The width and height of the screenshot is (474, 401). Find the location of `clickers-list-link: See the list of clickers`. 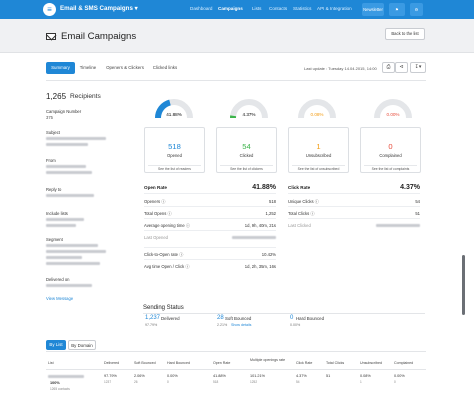

clickers-list-link: See the list of clickers is located at coordinates (246, 168).